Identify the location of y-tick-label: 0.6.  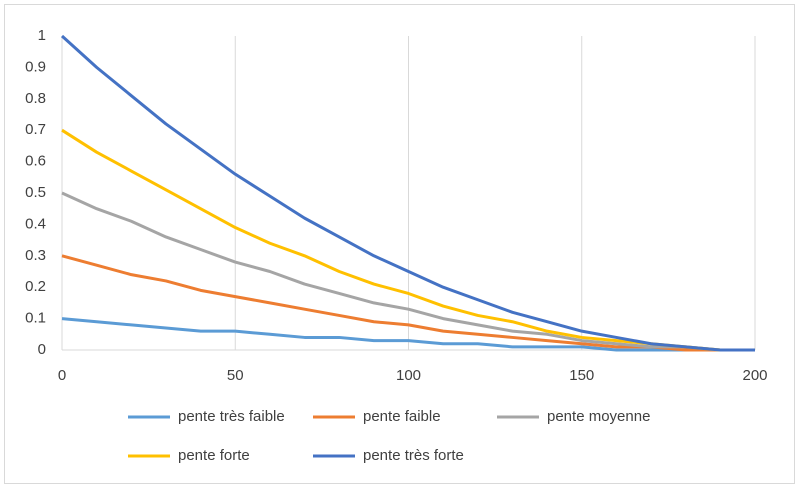
(35, 161).